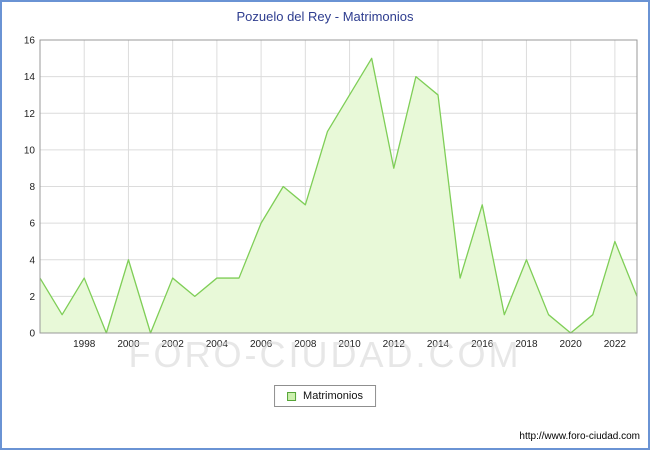 The width and height of the screenshot is (650, 450). Describe the element at coordinates (32, 334) in the screenshot. I see `svg-text: 0` at that location.